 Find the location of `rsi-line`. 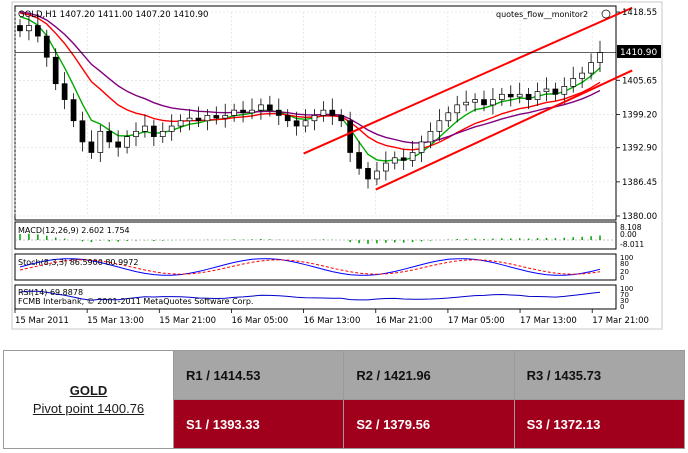

rsi-line is located at coordinates (310, 295).